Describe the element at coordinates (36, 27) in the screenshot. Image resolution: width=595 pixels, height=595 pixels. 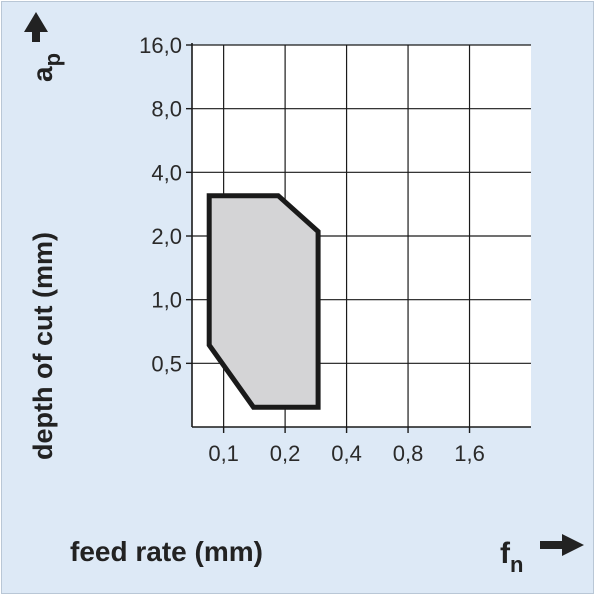
I see `arrow-up-icon` at that location.